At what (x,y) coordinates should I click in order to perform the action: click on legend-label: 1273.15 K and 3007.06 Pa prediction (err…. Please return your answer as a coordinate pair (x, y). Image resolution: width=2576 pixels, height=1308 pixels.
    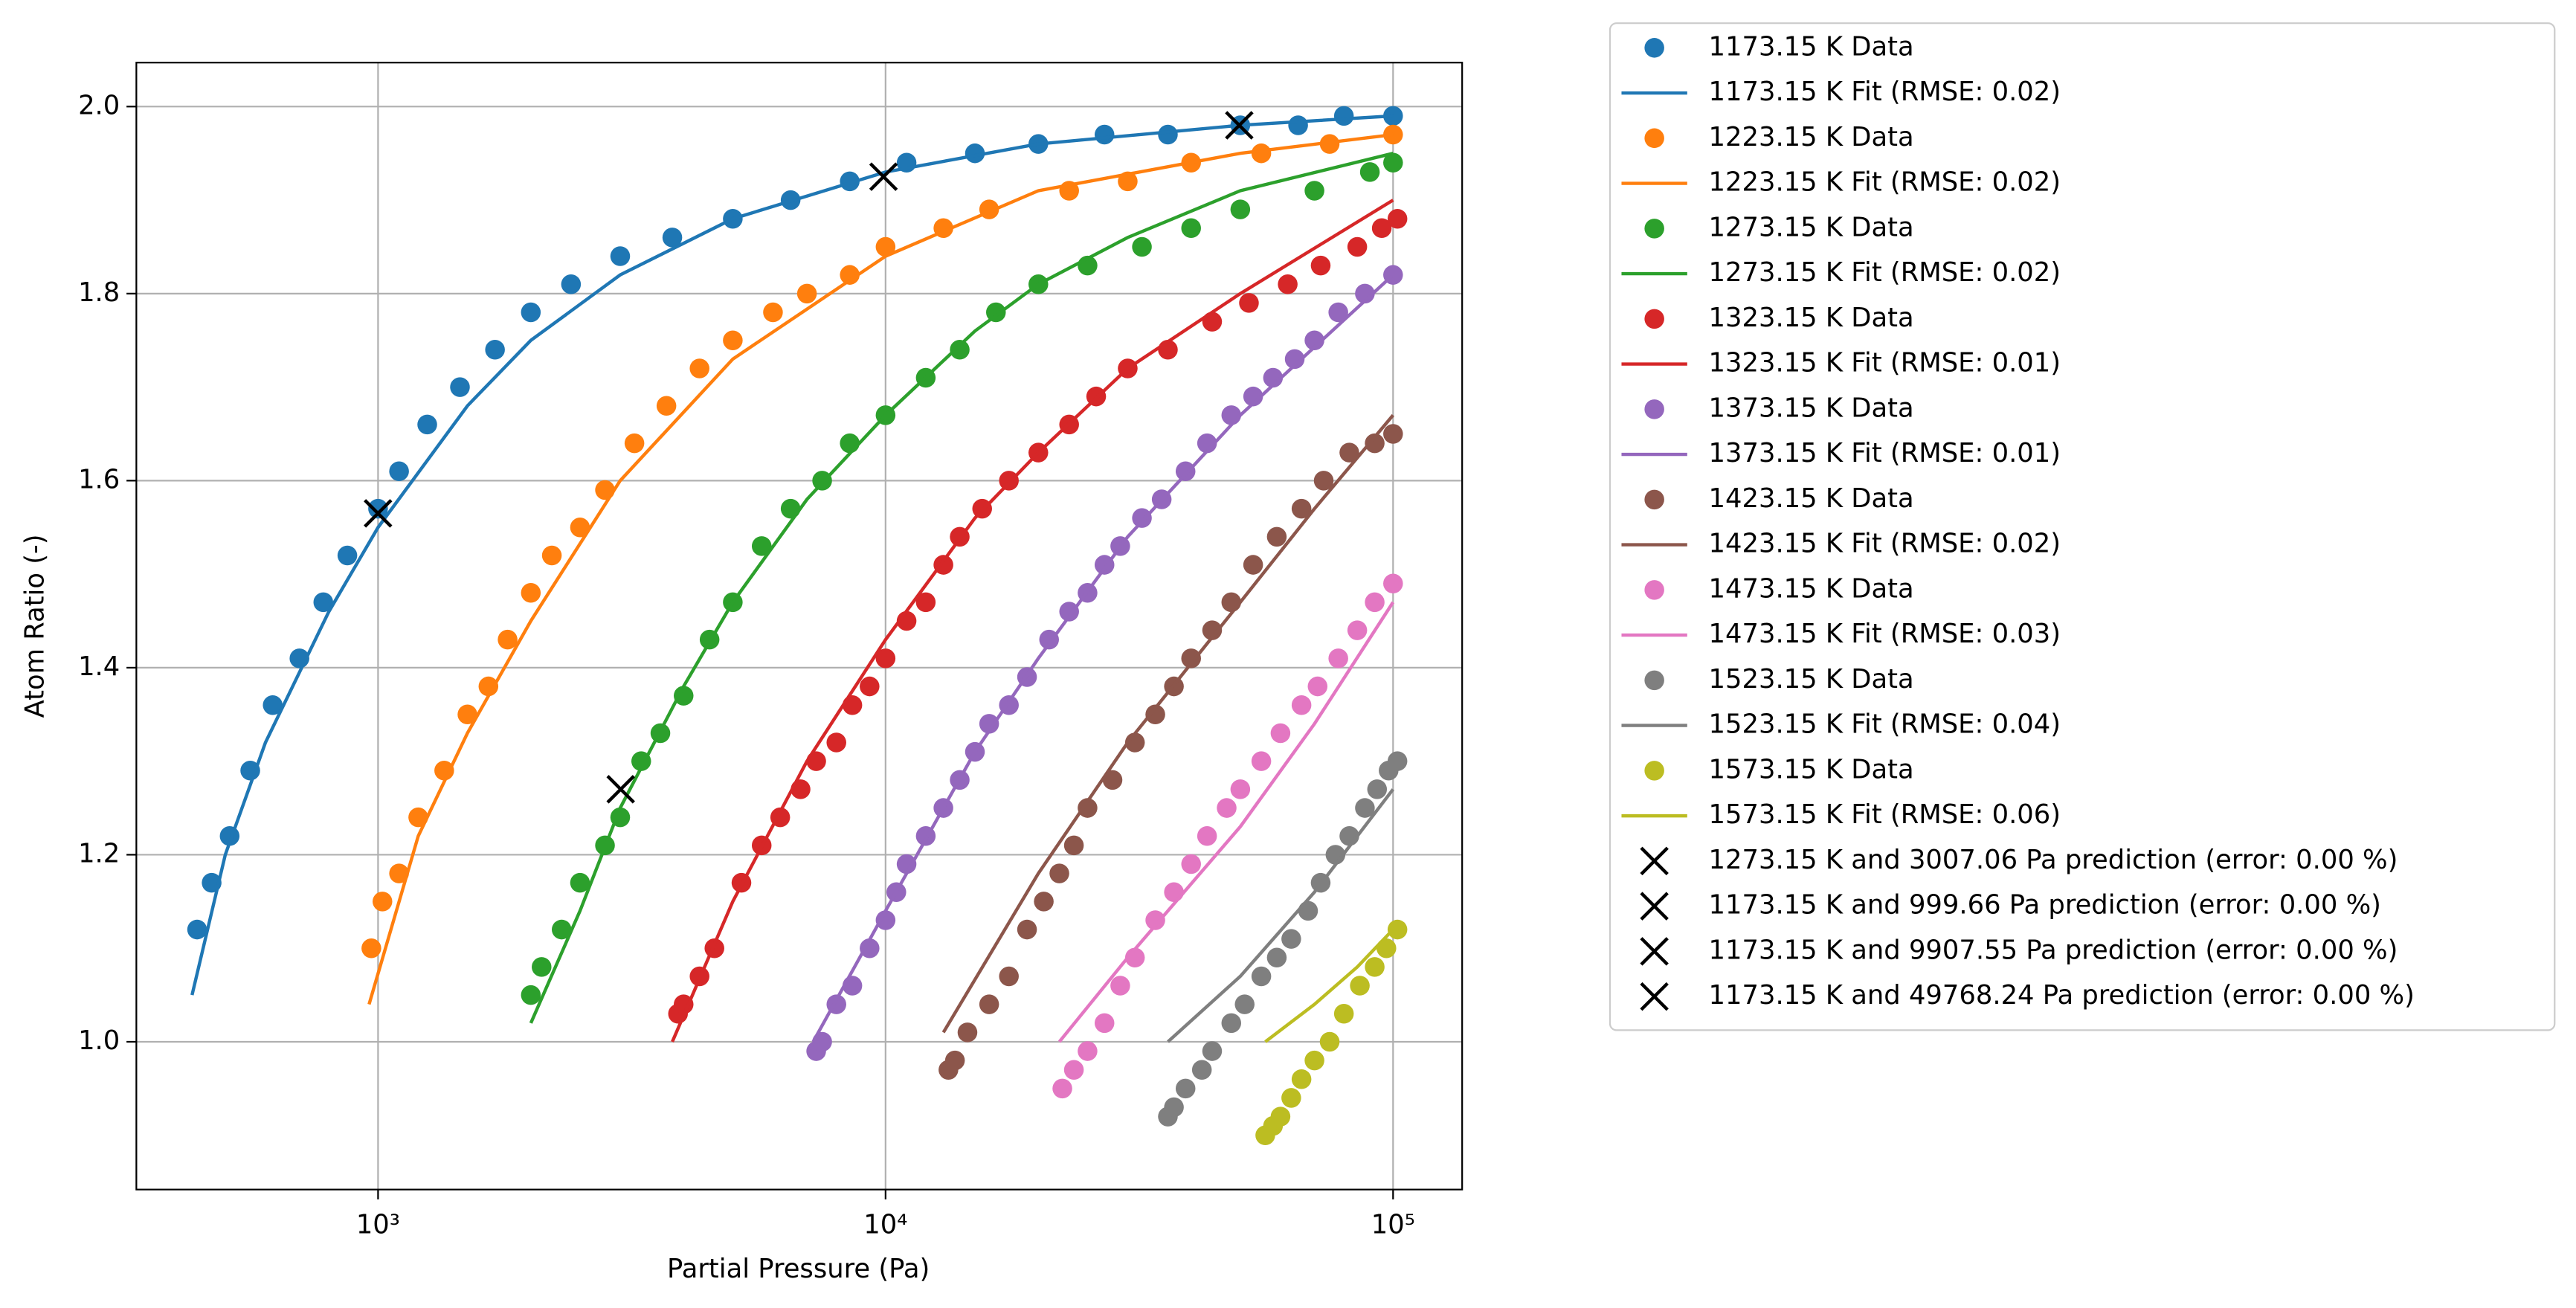
    Looking at the image, I should click on (2053, 860).